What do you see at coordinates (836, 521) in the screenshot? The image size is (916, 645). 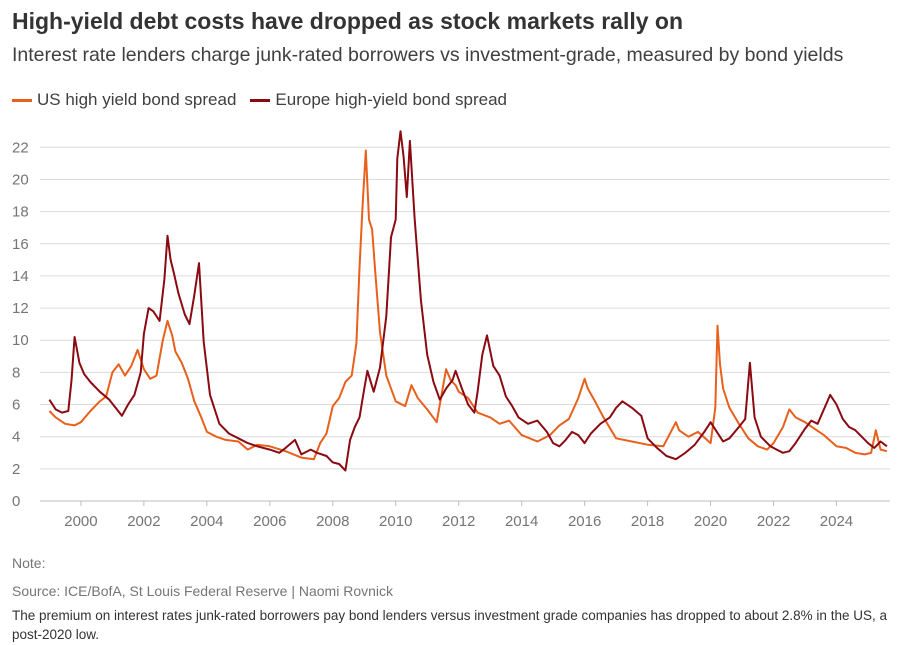 I see `x-tick-label: 2024` at bounding box center [836, 521].